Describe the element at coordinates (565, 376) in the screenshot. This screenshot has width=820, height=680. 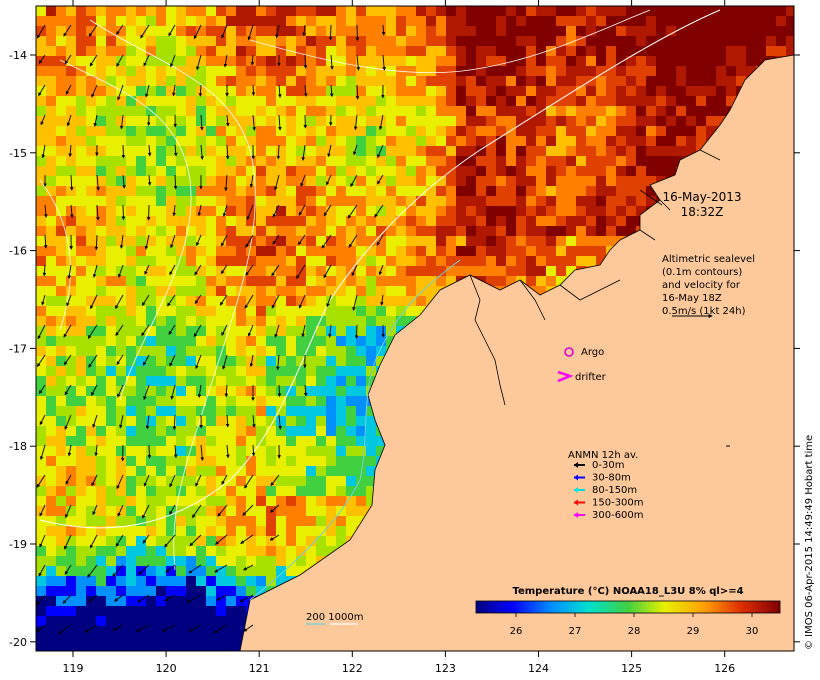
I see `drifter-symbol` at that location.